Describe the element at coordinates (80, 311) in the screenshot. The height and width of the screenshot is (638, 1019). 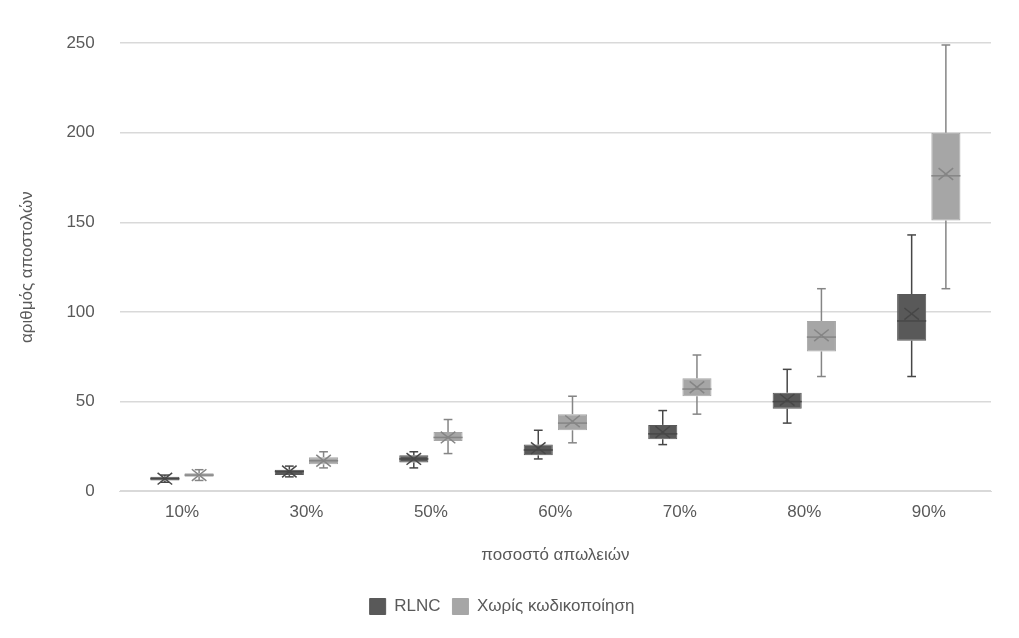
I see `y-tick-label: 100` at that location.